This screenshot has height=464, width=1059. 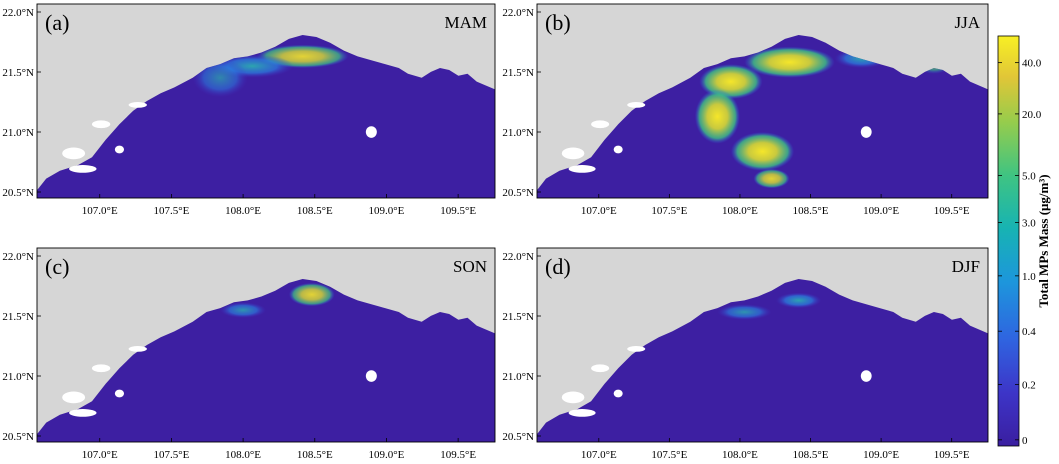 I want to click on panel-label: (c), so click(x=57, y=266).